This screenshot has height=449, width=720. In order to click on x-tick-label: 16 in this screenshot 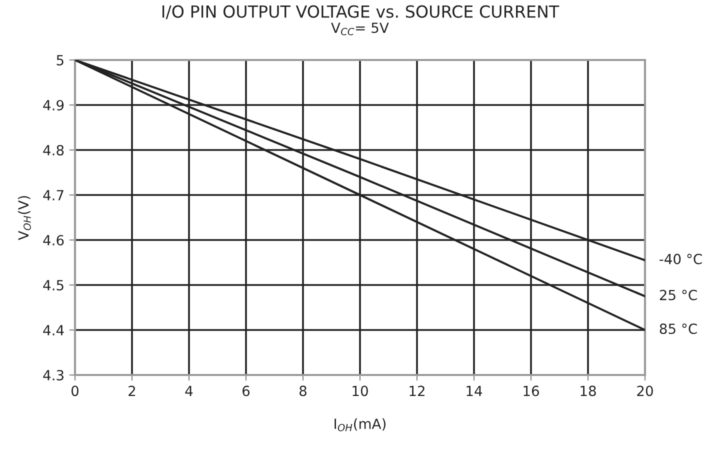, I will do `click(531, 391)`.